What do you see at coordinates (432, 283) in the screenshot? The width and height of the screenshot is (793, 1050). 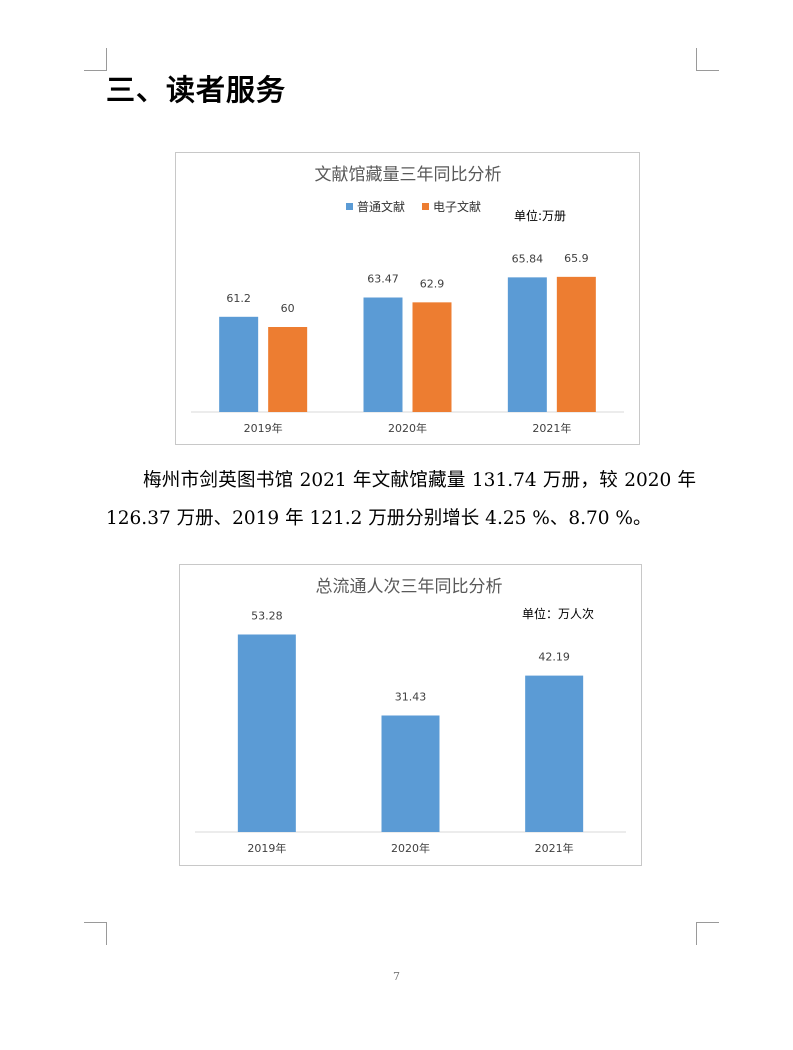 I see `data-label: 62.9` at bounding box center [432, 283].